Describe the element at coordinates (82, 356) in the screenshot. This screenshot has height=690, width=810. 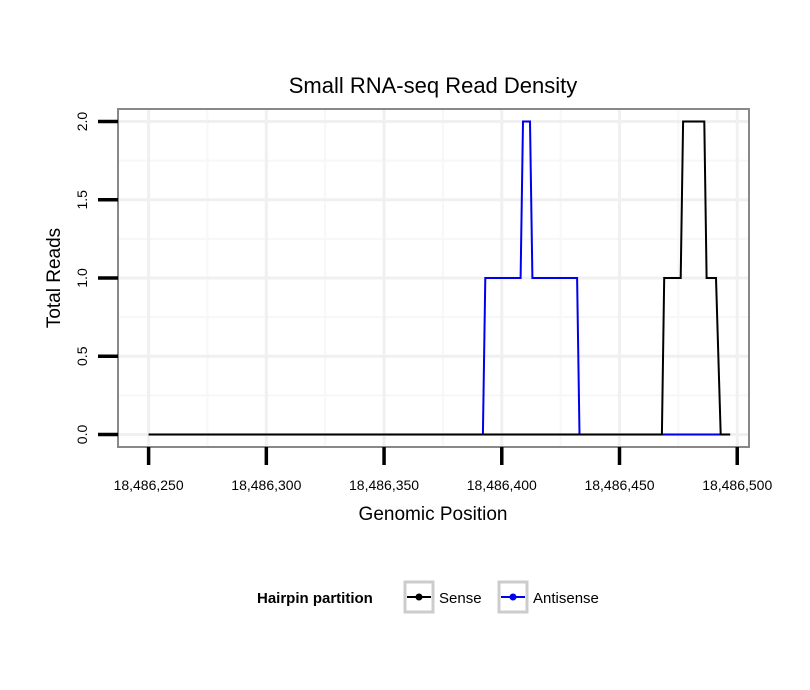
I see `y-tick-label: 0.5` at that location.